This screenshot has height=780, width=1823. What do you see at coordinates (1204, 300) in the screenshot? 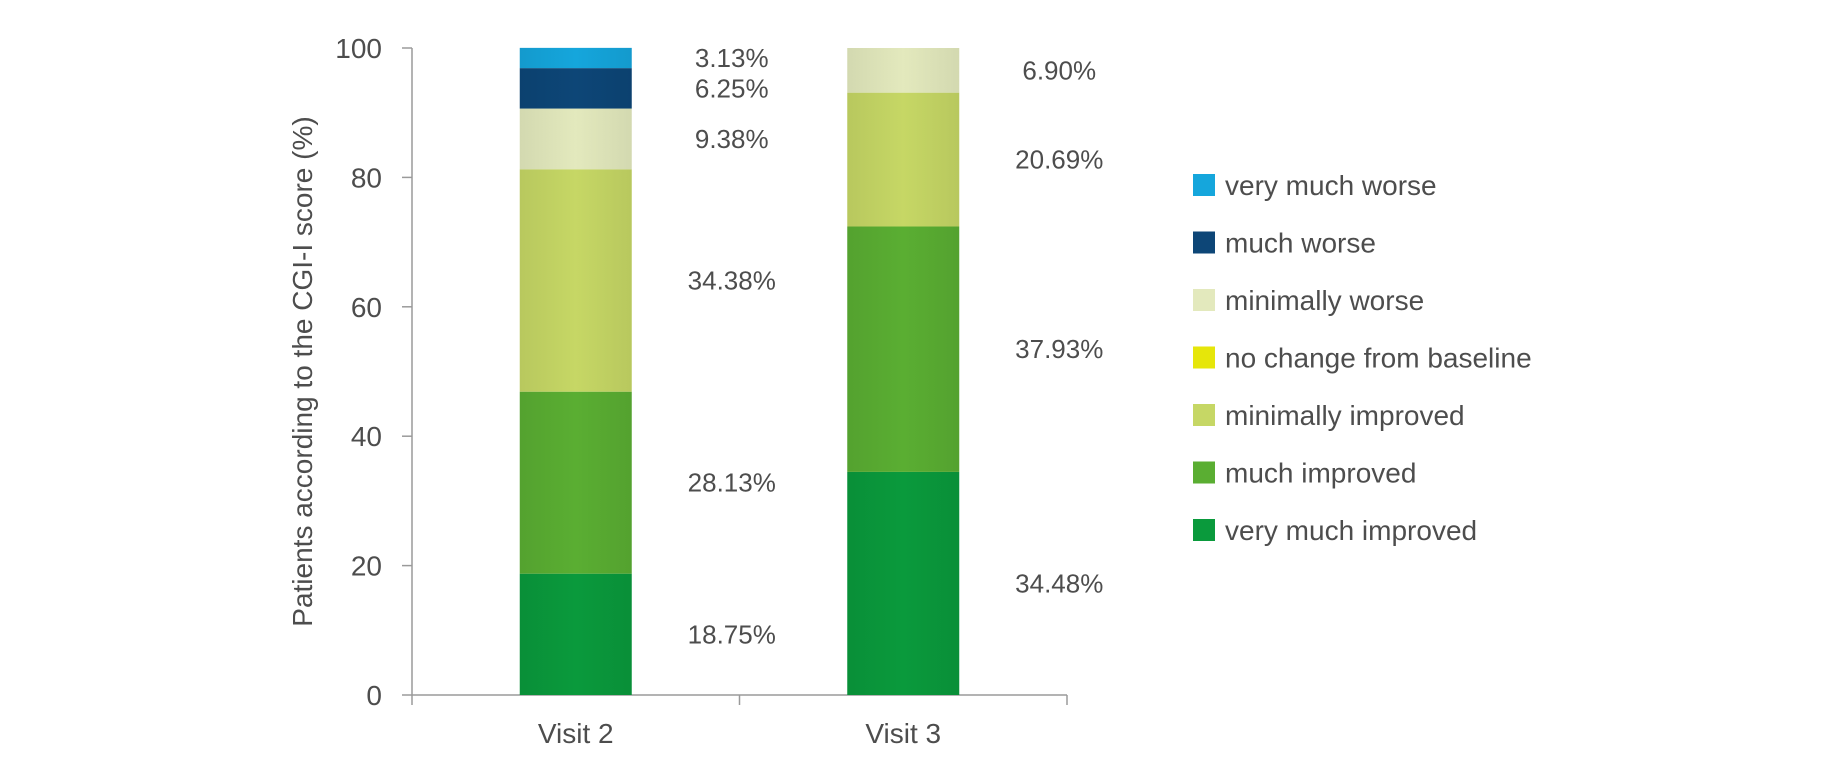
I see `legend-swatch-minimally-worse` at bounding box center [1204, 300].